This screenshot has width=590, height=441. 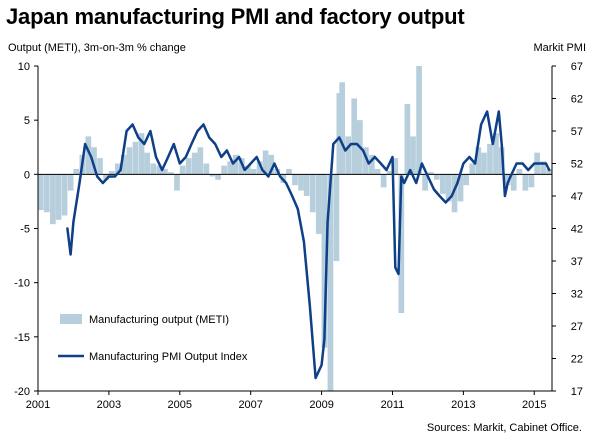 I want to click on x-tick-label: 2005, so click(x=180, y=405).